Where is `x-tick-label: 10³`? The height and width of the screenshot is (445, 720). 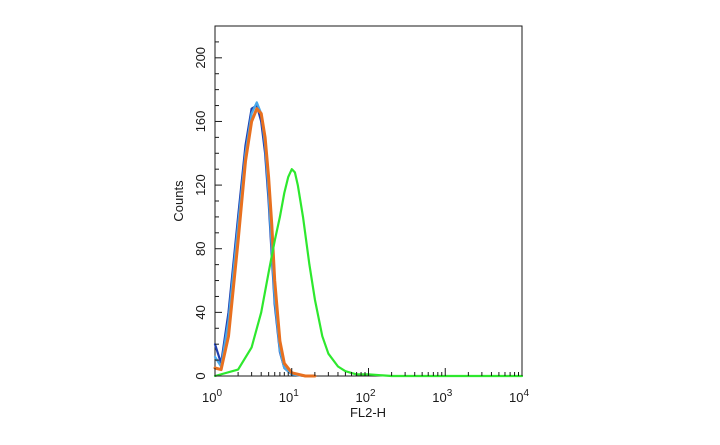 x-tick-label: 10³ is located at coordinates (442, 396).